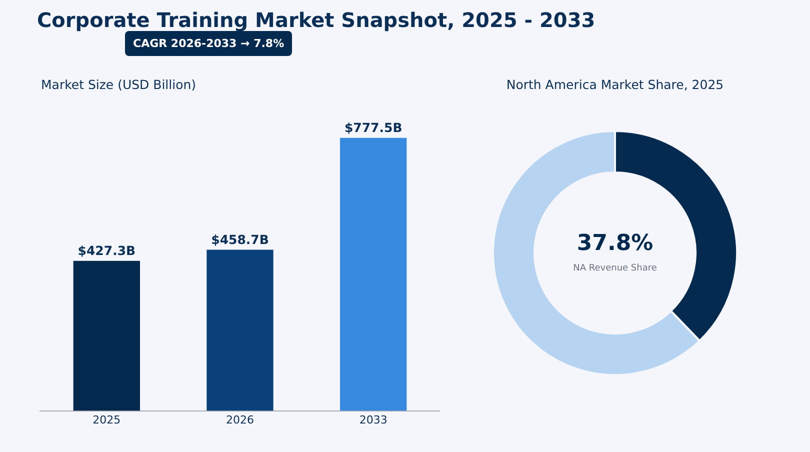 Image resolution: width=810 pixels, height=452 pixels. Describe the element at coordinates (615, 243) in the screenshot. I see `data-label: 37.8%` at that location.